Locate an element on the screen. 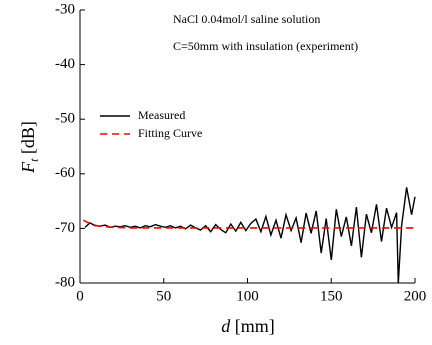  y-tick-label: -70 is located at coordinates (65, 228).